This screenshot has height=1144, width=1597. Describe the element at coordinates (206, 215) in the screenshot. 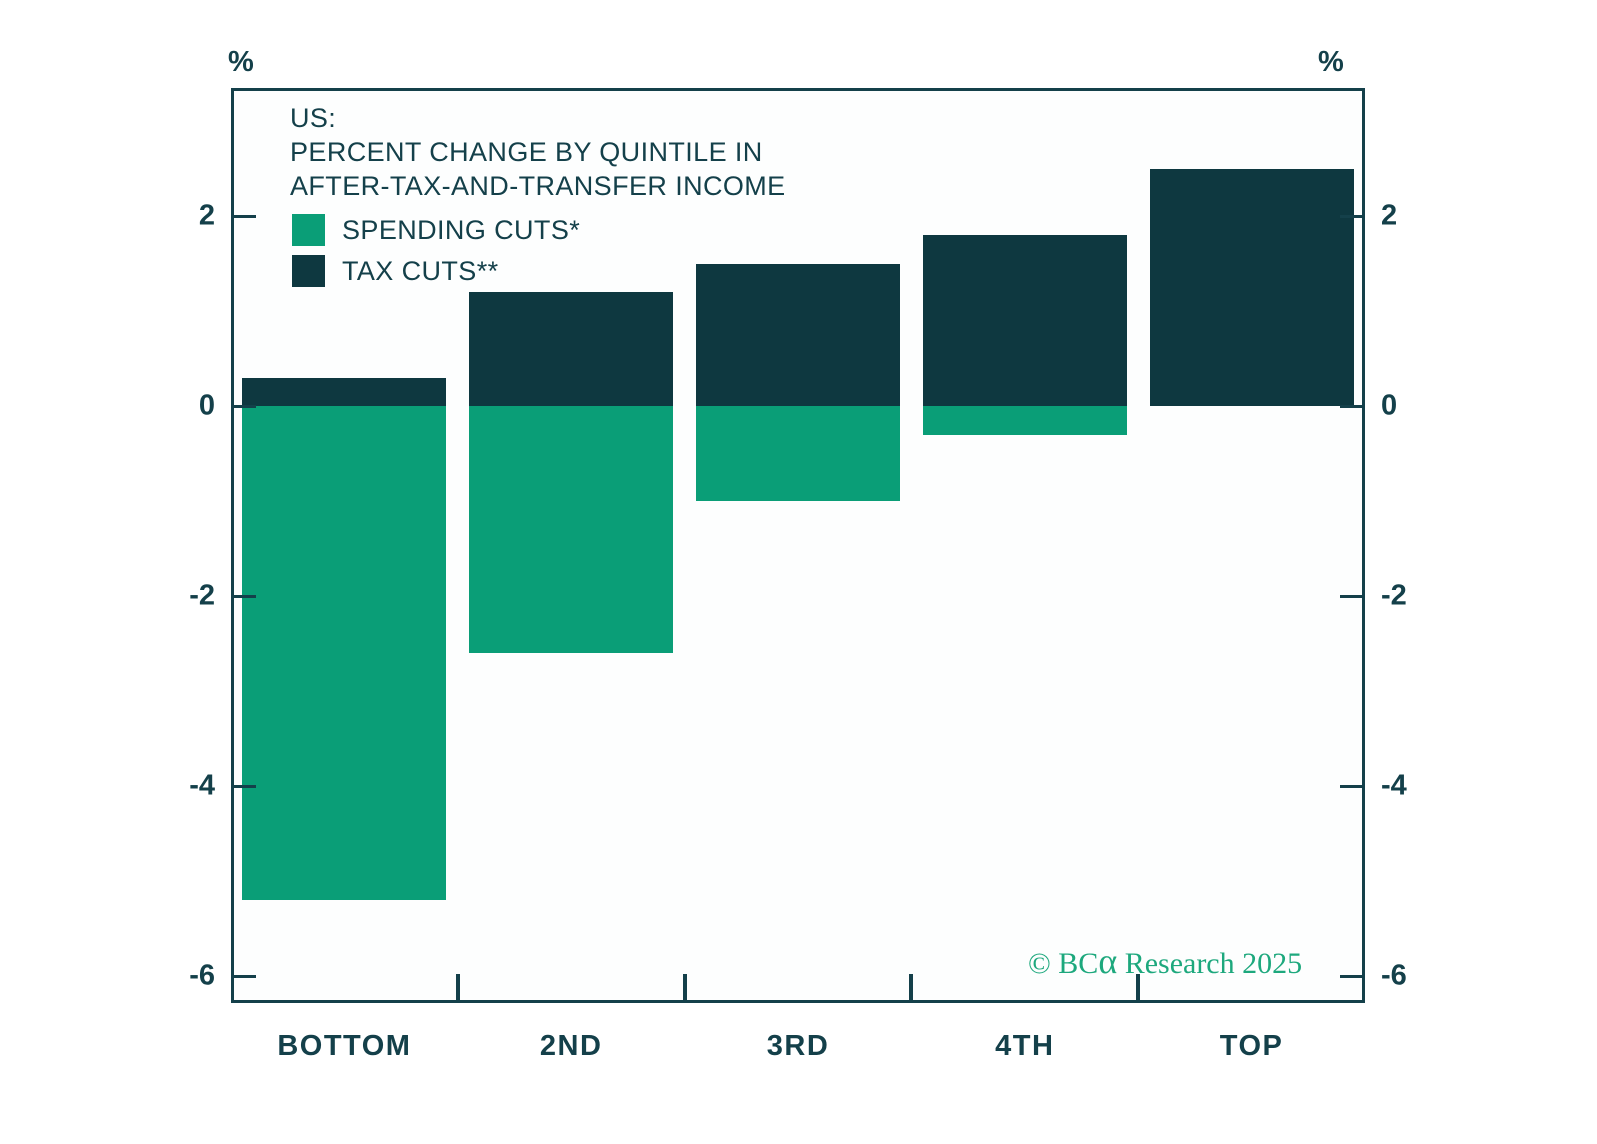

I see `y-tick-label-left-2: 2` at that location.